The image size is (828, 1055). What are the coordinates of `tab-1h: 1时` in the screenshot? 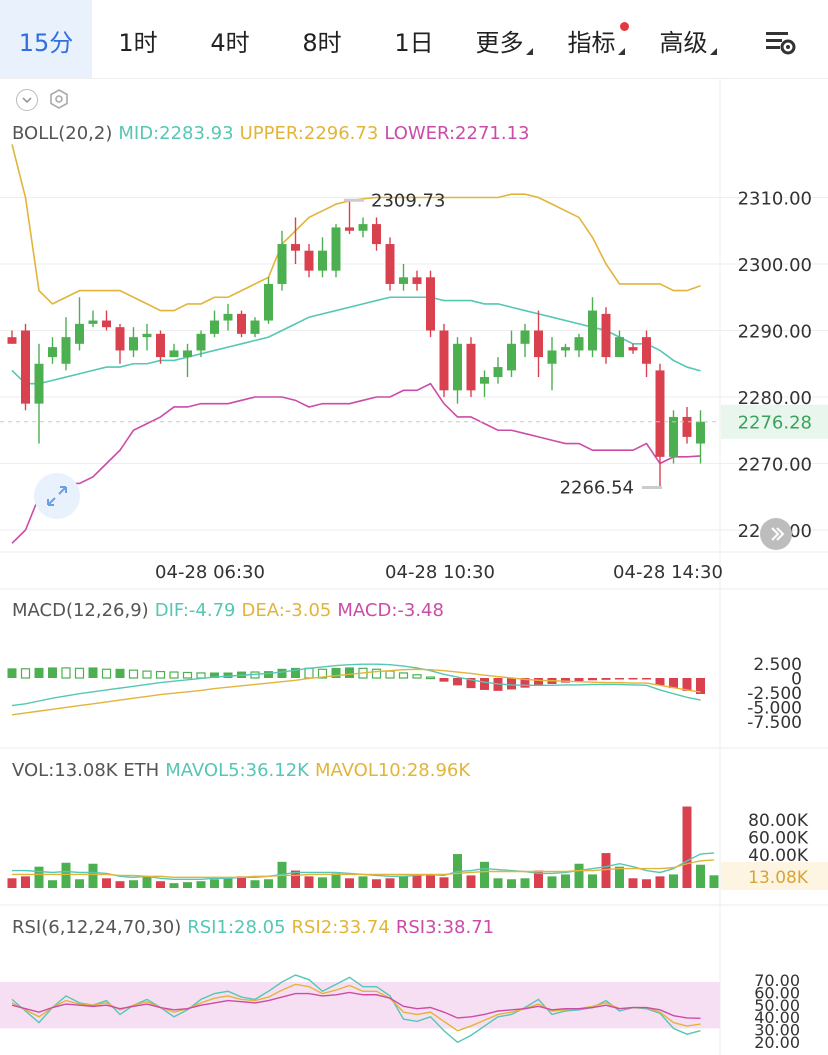 It's located at (138, 39).